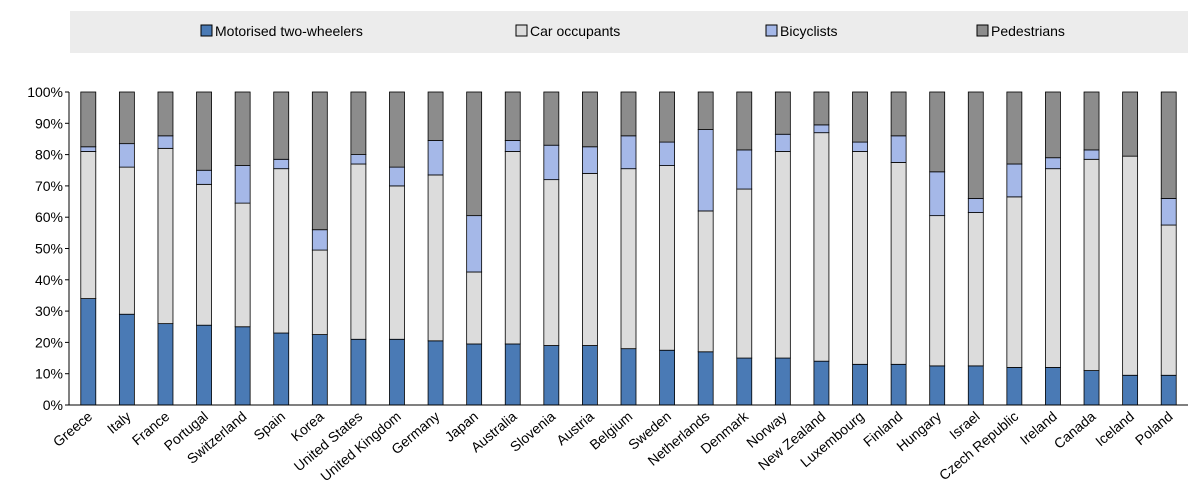 The height and width of the screenshot is (500, 1189). I want to click on x-tick-label: Spain, so click(269, 425).